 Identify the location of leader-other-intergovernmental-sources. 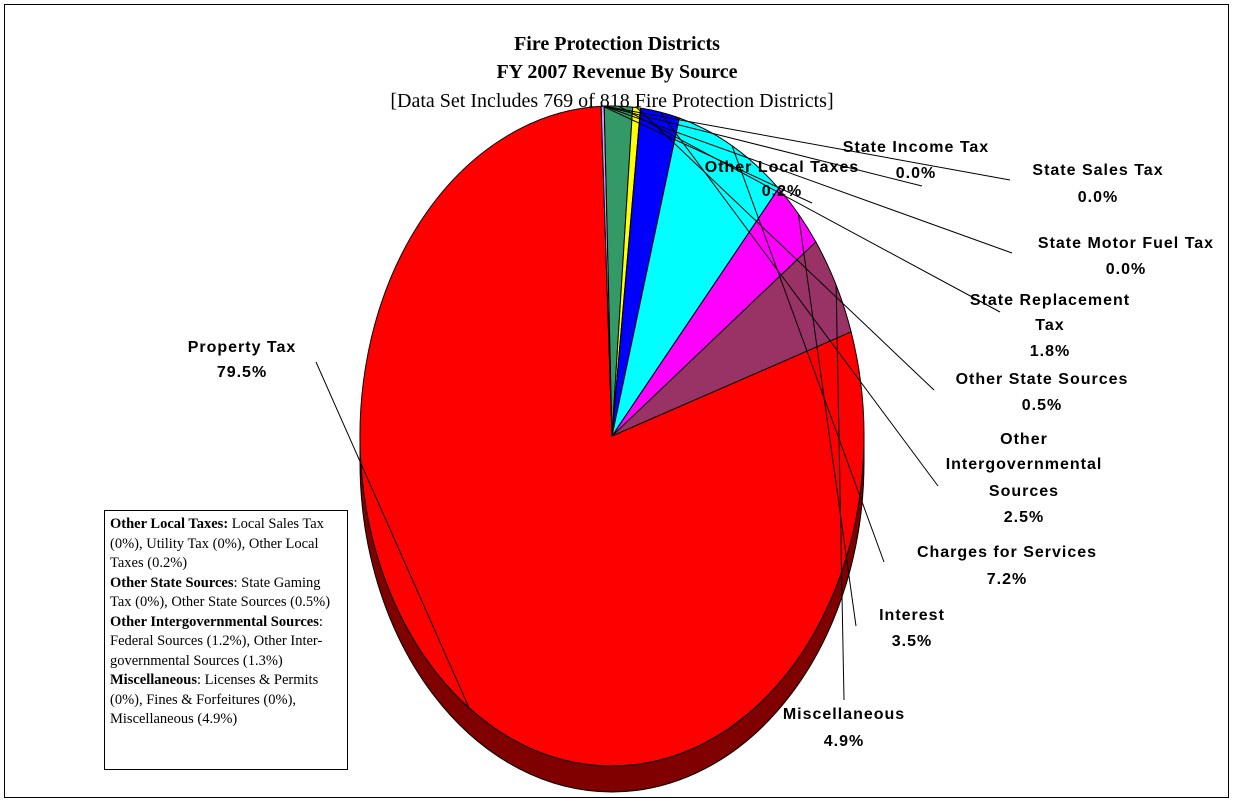
(799, 299).